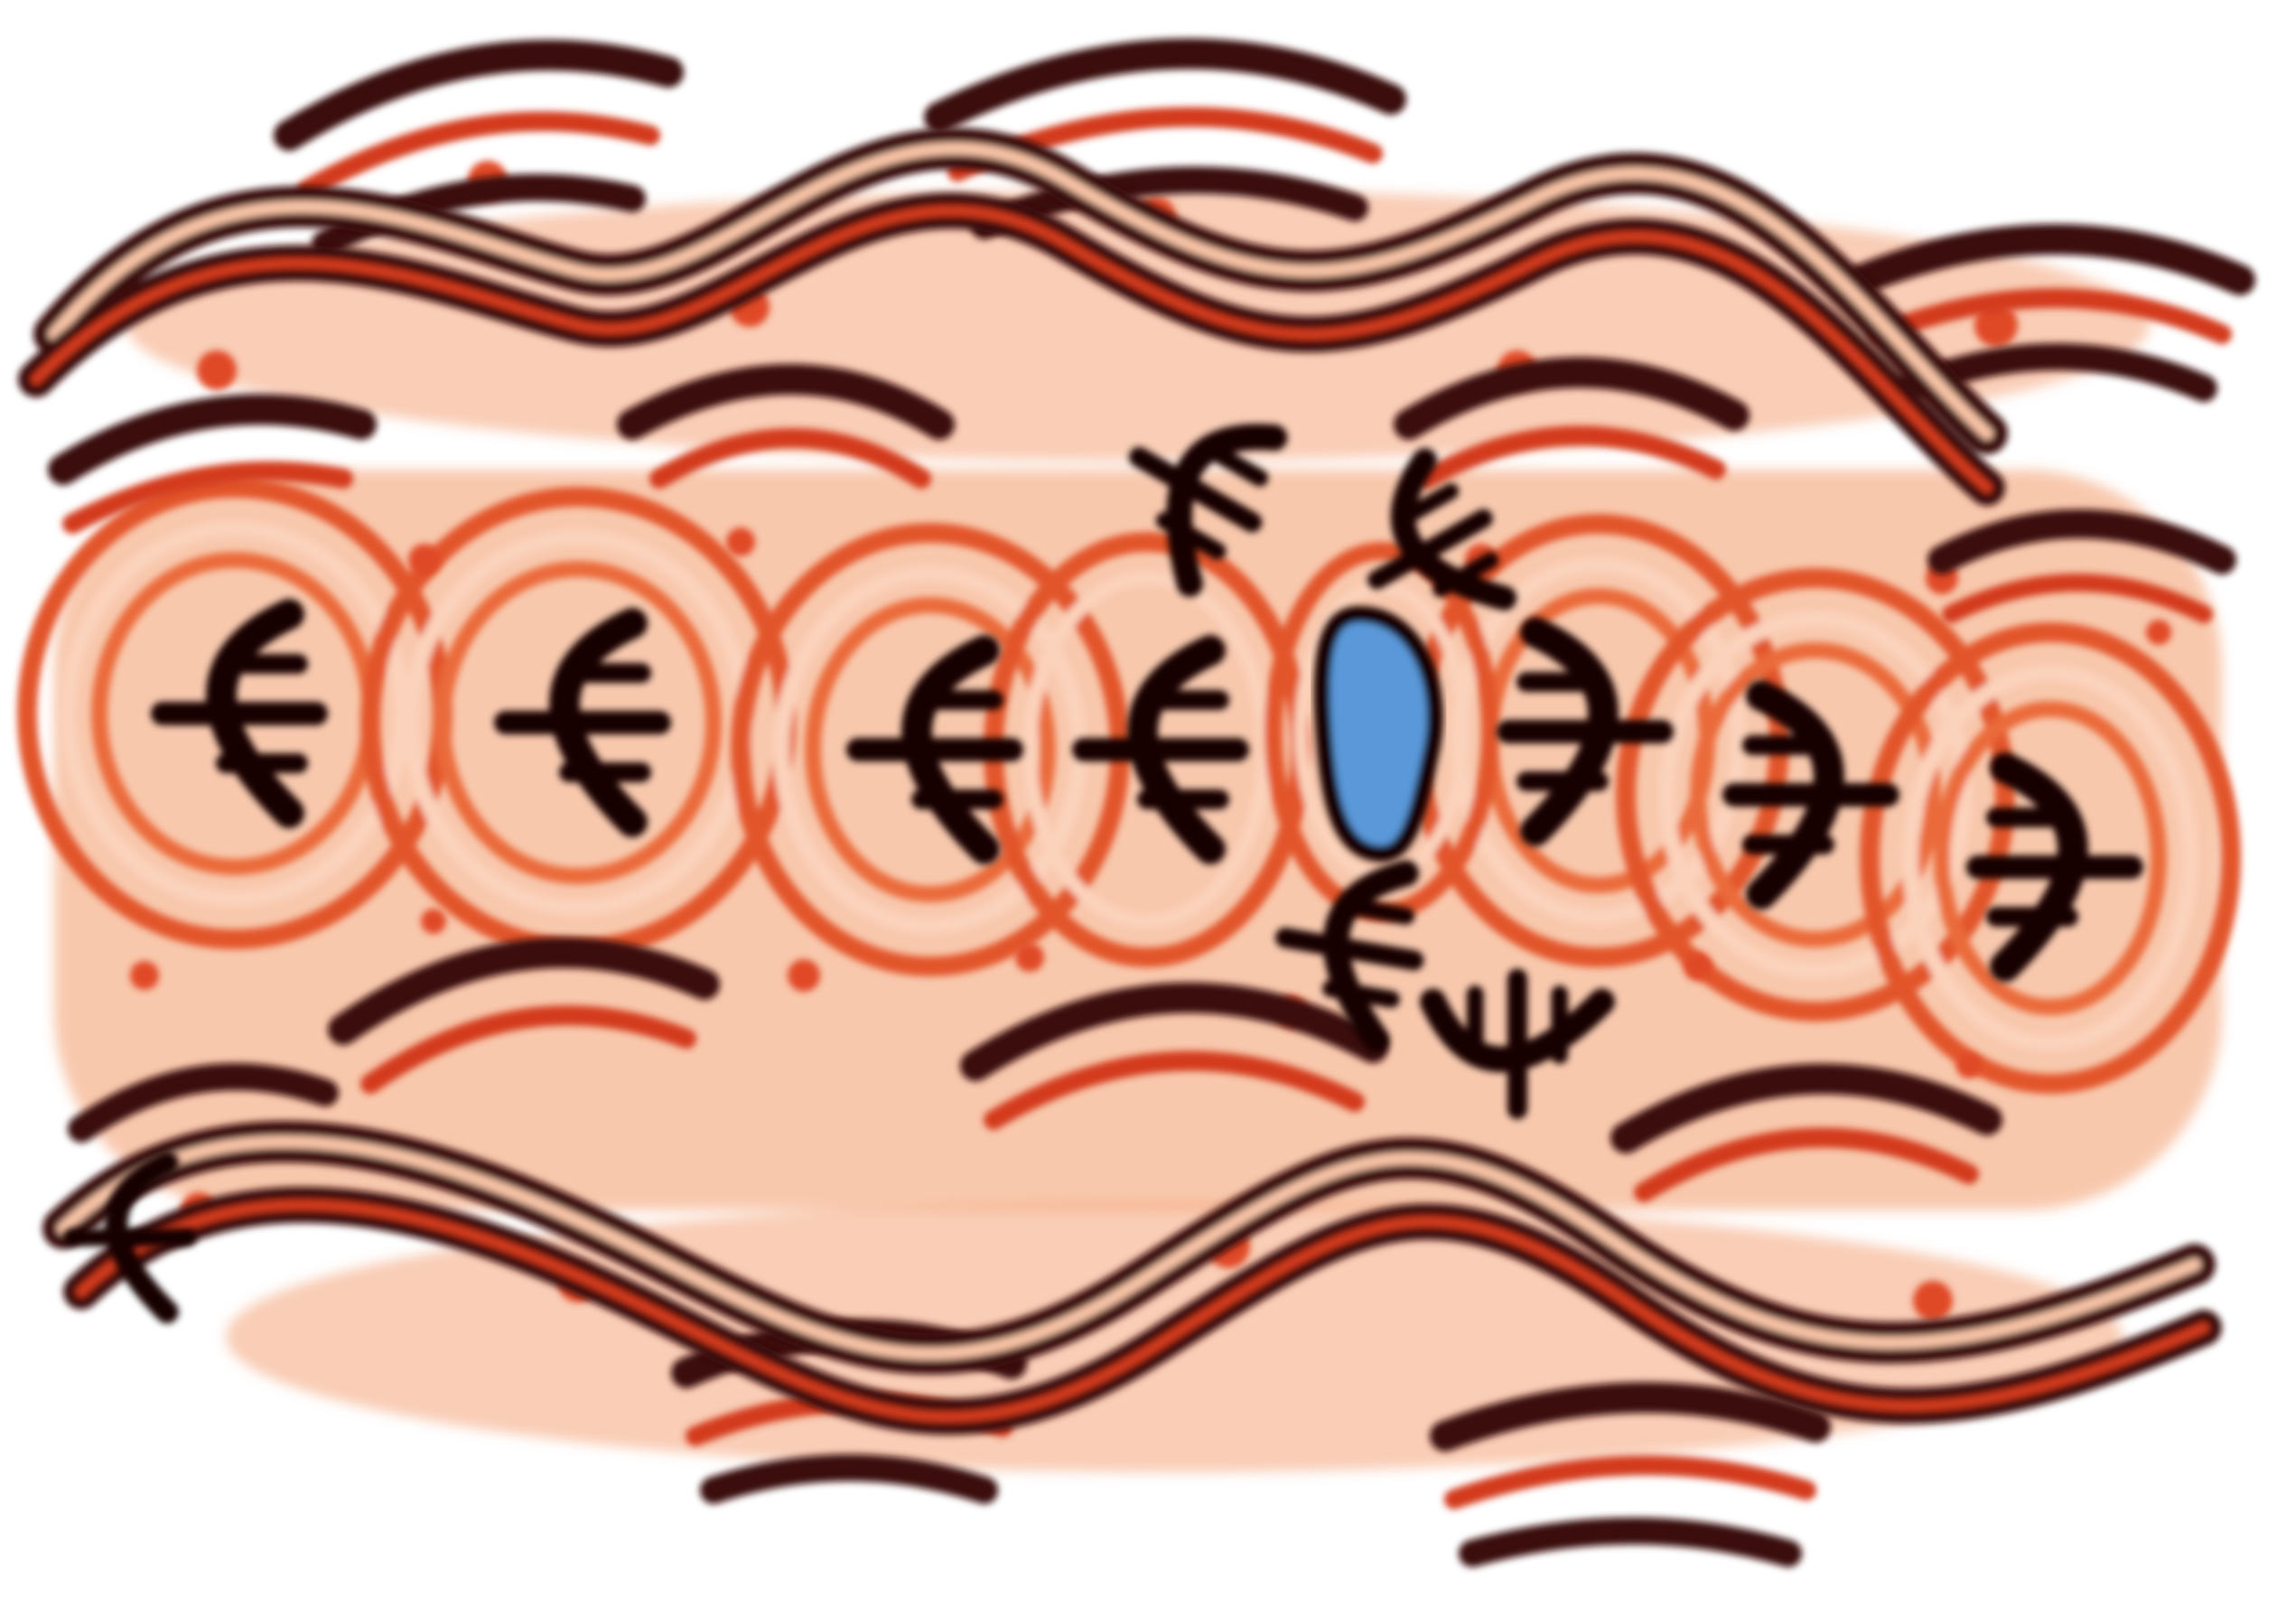 The width and height of the screenshot is (2286, 1624). I want to click on arc-group-lower-left, so click(204, 1103).